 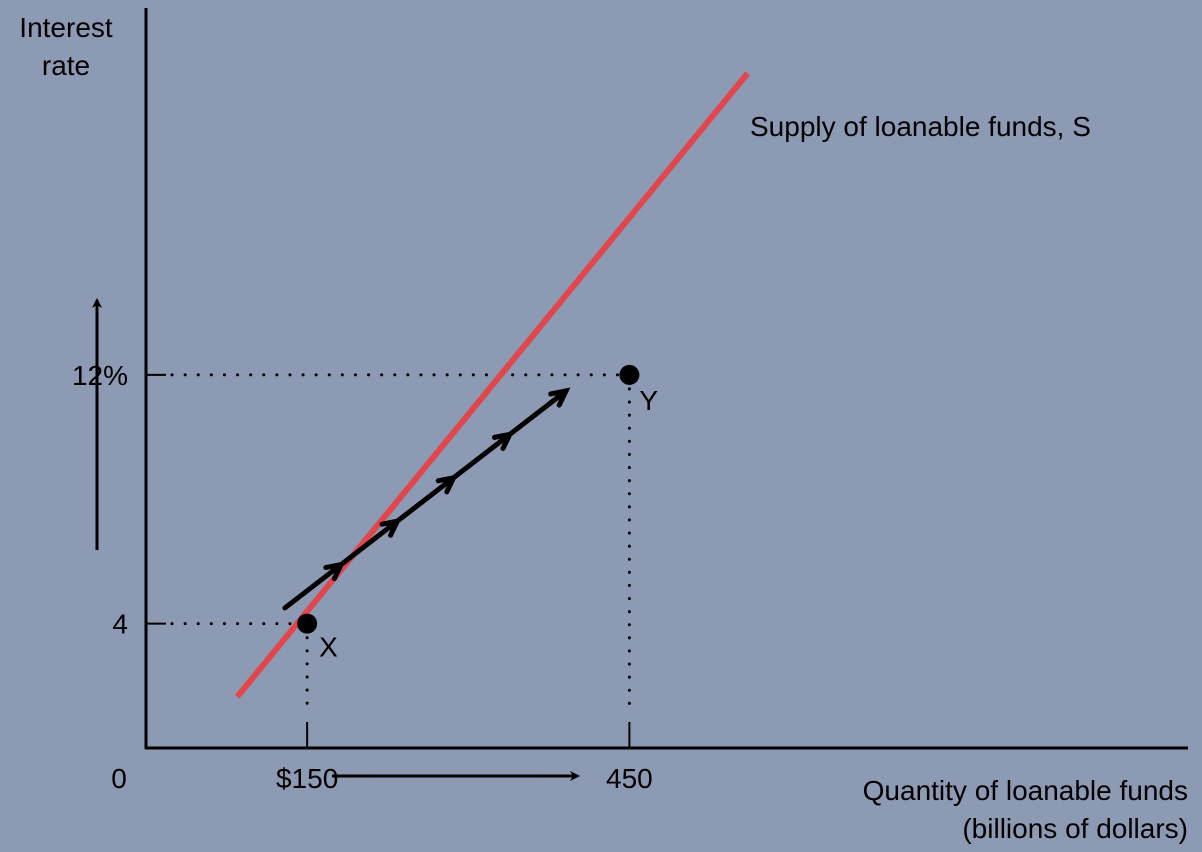 What do you see at coordinates (629, 374) in the screenshot?
I see `point-y` at bounding box center [629, 374].